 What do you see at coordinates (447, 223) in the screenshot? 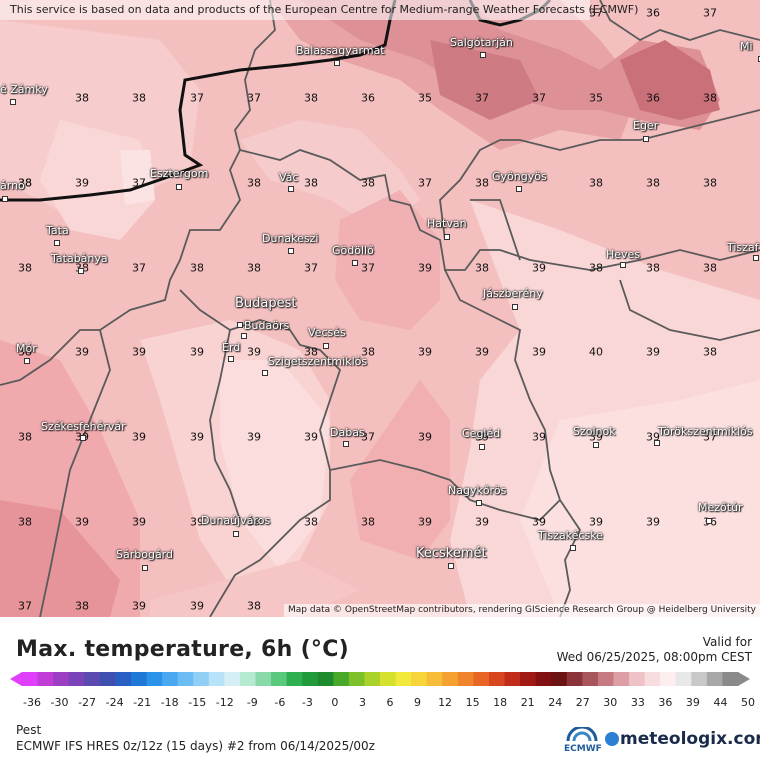
I see `city-label: Hatvan` at bounding box center [447, 223].